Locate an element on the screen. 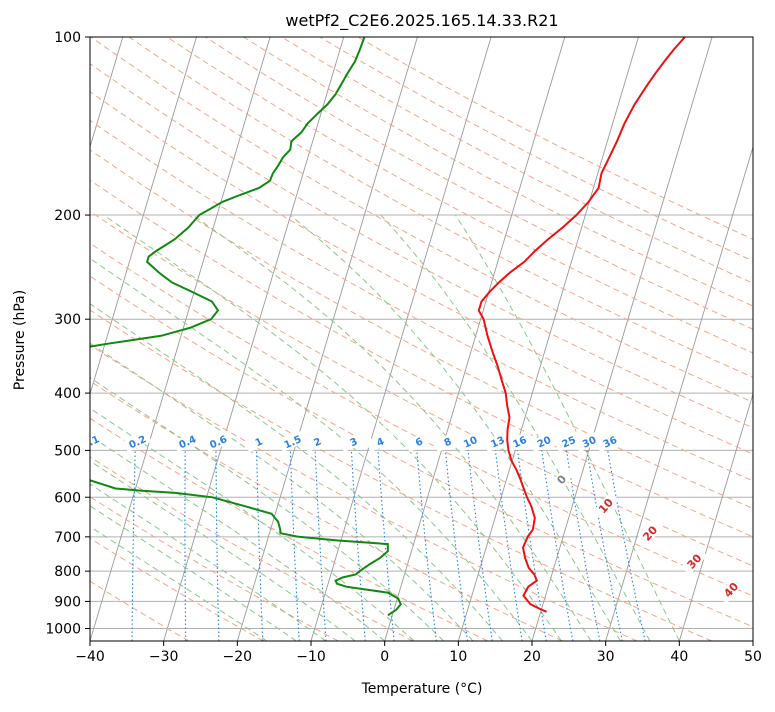 This screenshot has height=712, width=775. y-tick-label: 800 is located at coordinates (67, 572).